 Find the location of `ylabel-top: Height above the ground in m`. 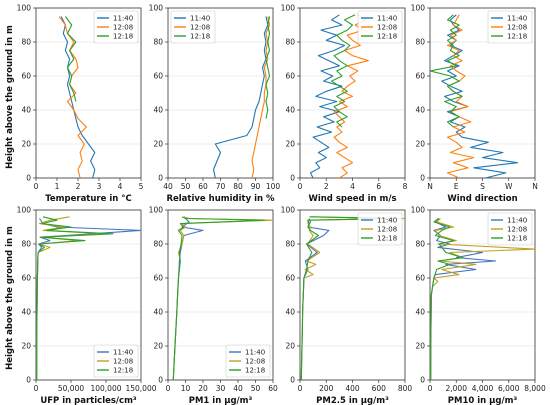

ylabel-top: Height above the ground in m is located at coordinates (10, 97).